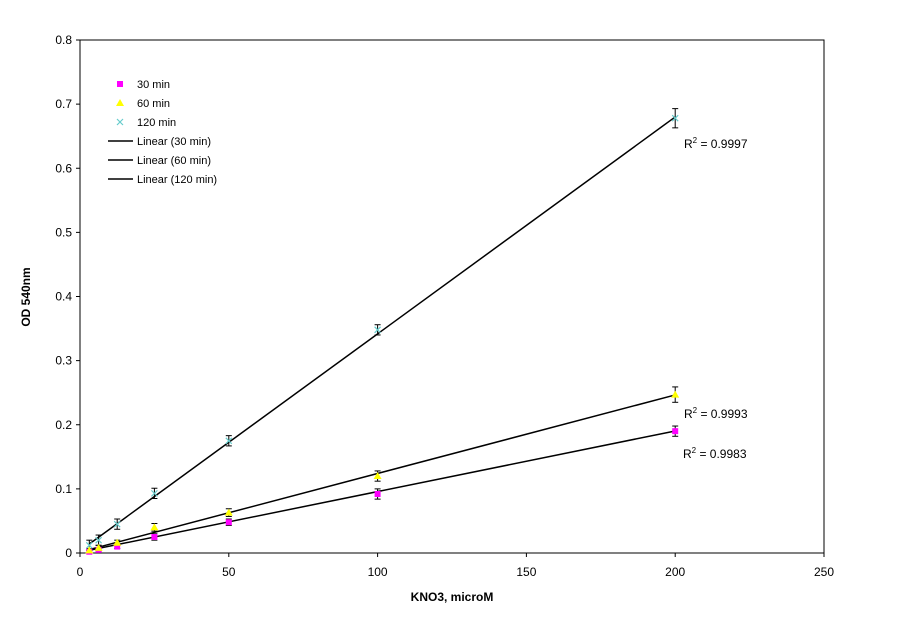  Describe the element at coordinates (63, 297) in the screenshot. I see `y-tick-label: 0.4` at that location.